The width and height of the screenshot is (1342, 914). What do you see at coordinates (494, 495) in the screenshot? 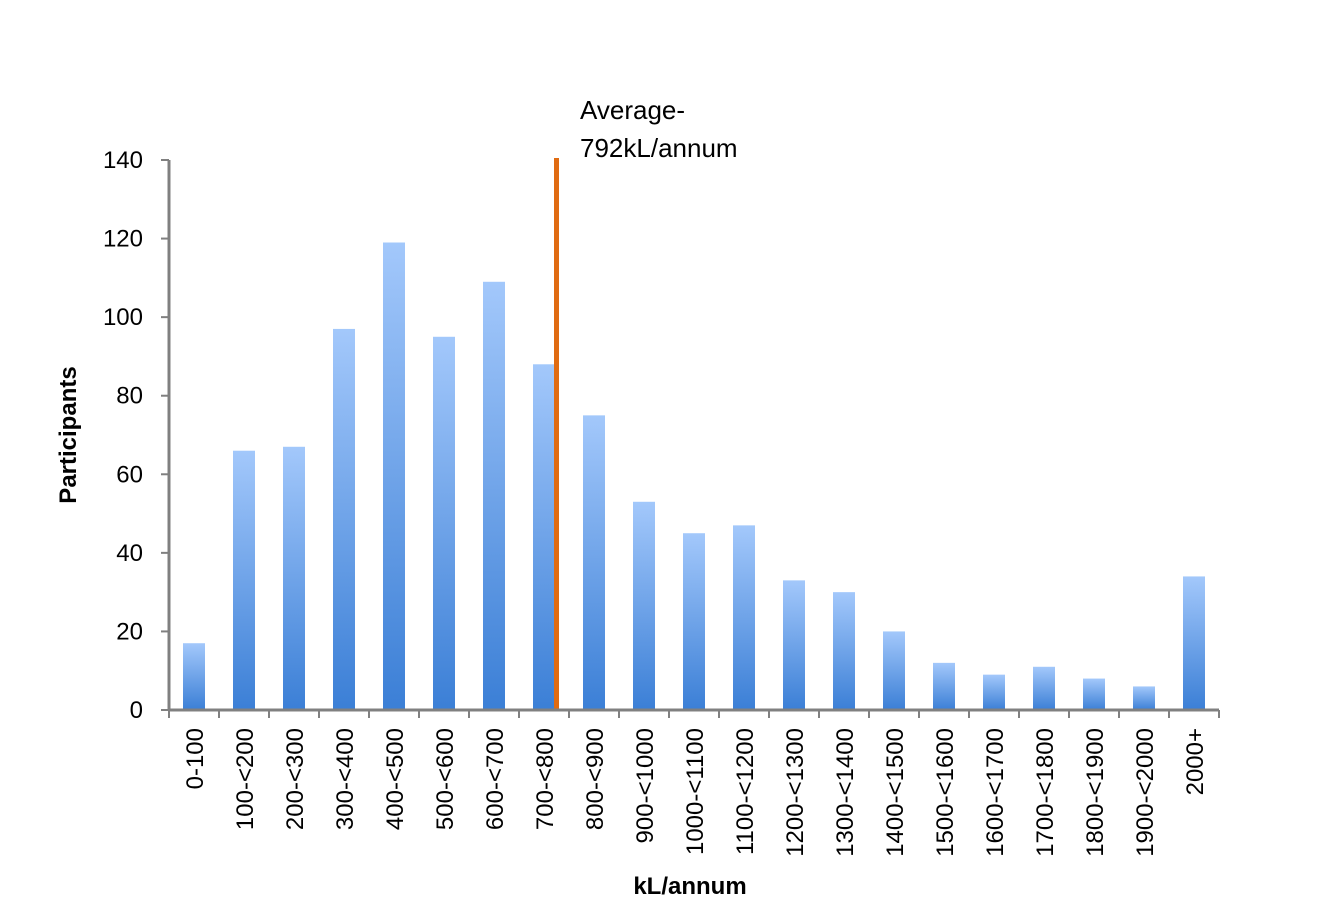
I see `bar-600-<700` at bounding box center [494, 495].